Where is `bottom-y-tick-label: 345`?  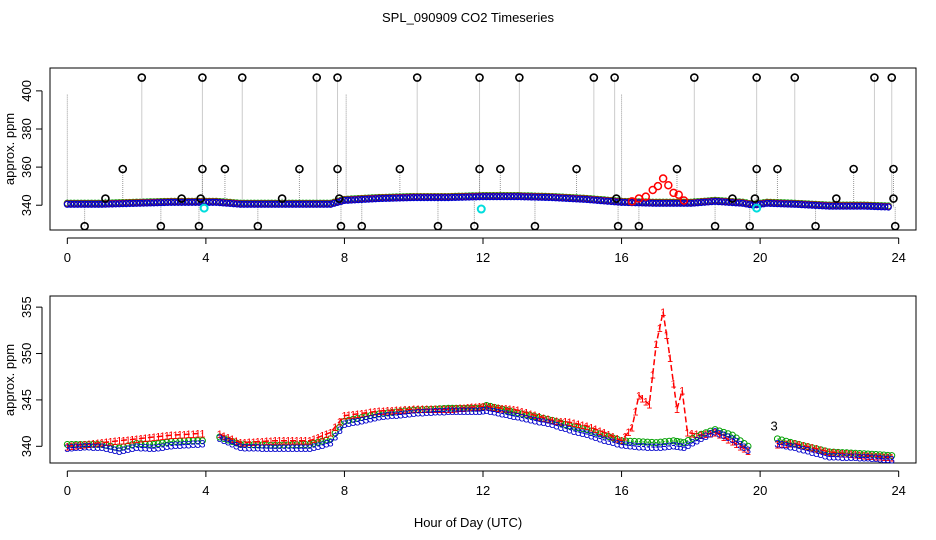 bottom-y-tick-label: 345 is located at coordinates (26, 400).